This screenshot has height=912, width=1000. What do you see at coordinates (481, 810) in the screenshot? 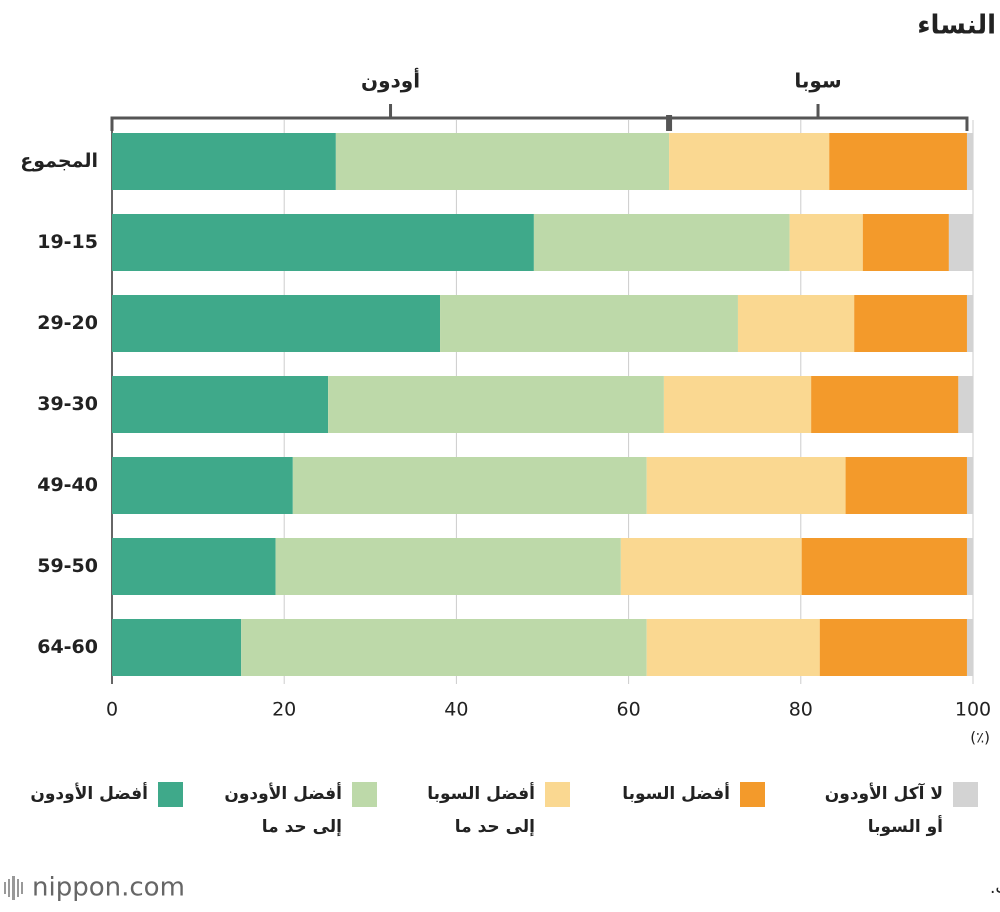
I see `legend-label: أفضل السوبا إلى حد ما` at bounding box center [481, 810].